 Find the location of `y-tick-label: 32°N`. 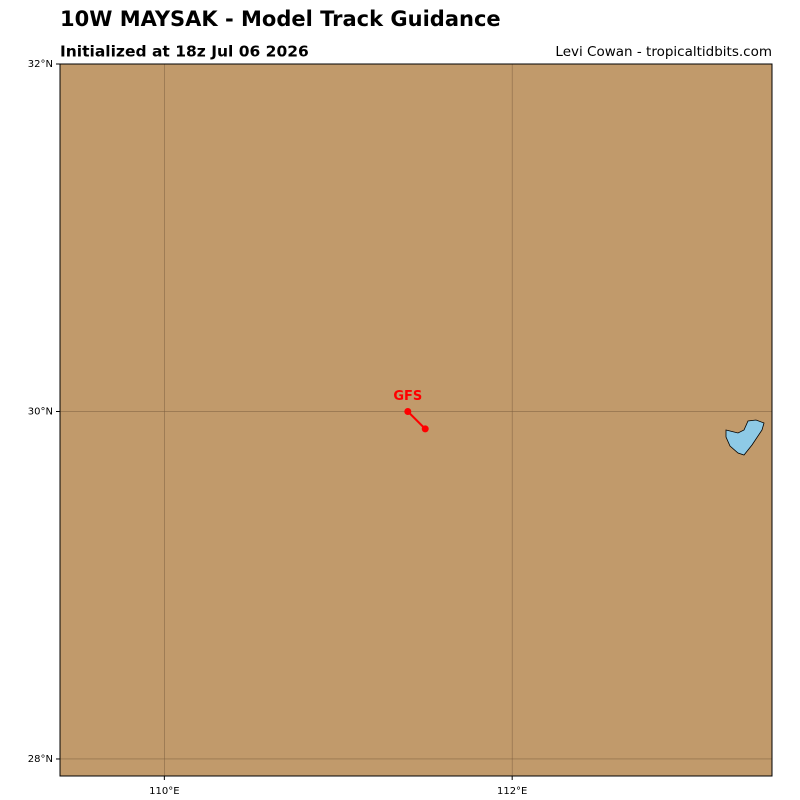

y-tick-label: 32°N is located at coordinates (40, 64).